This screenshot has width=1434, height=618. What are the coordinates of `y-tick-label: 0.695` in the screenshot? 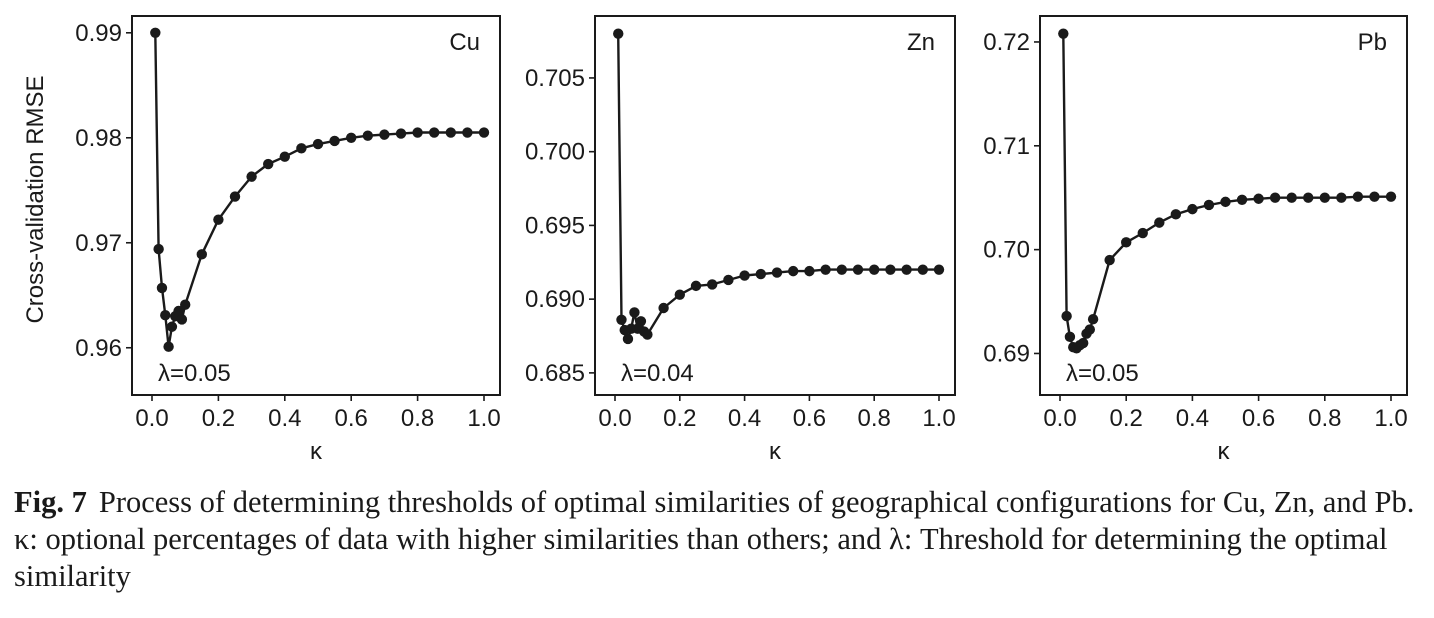 It's located at (555, 225).